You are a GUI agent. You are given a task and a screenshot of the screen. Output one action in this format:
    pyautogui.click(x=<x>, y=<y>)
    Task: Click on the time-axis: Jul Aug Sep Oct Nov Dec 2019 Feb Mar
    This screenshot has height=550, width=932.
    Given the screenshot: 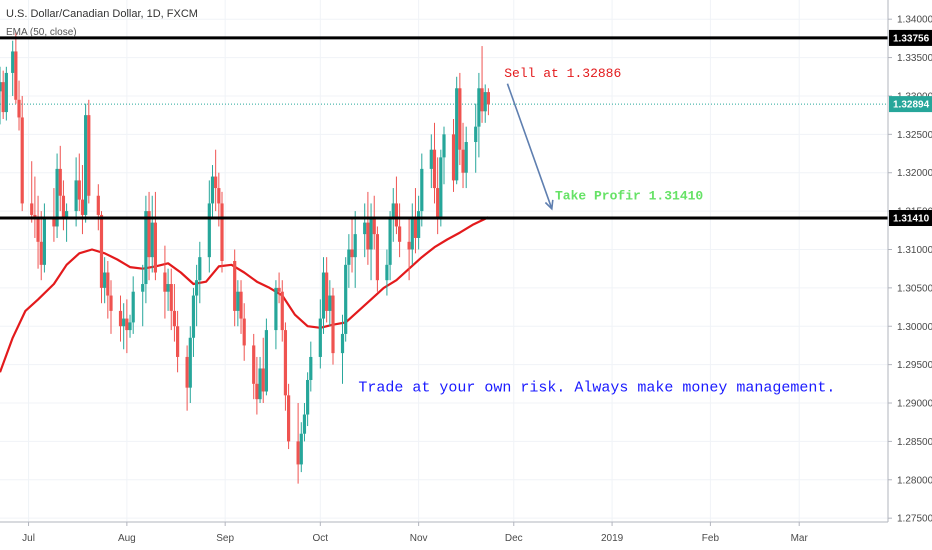 What is the action you would take?
    pyautogui.click(x=444, y=532)
    